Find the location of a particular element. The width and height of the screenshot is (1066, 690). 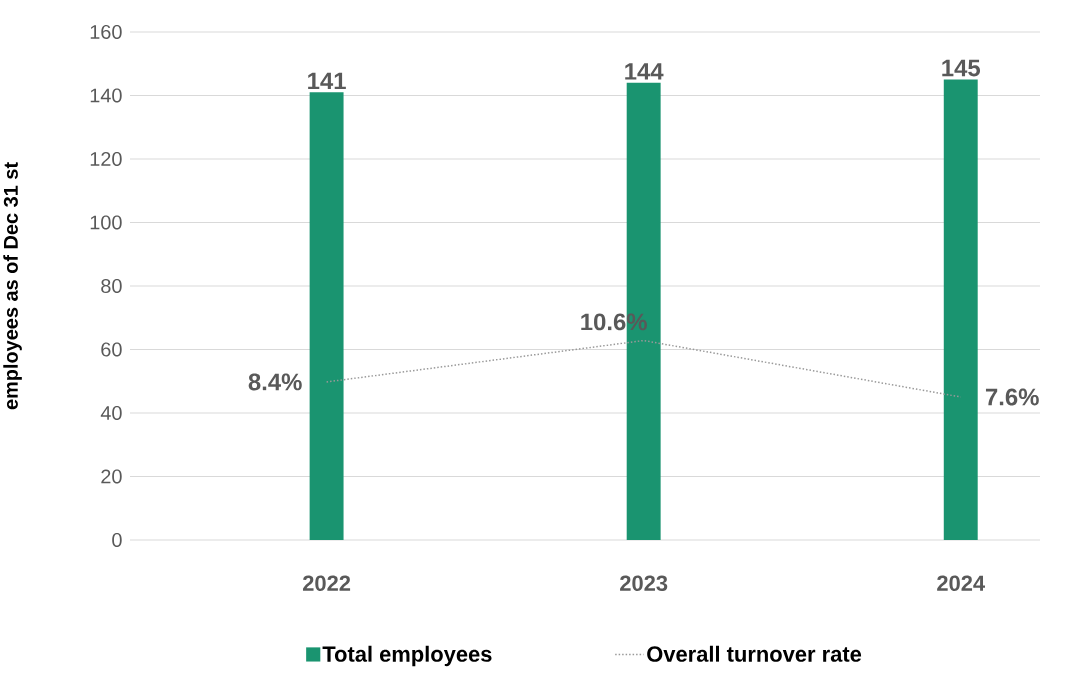

y-tick-label: 40 is located at coordinates (111, 413).